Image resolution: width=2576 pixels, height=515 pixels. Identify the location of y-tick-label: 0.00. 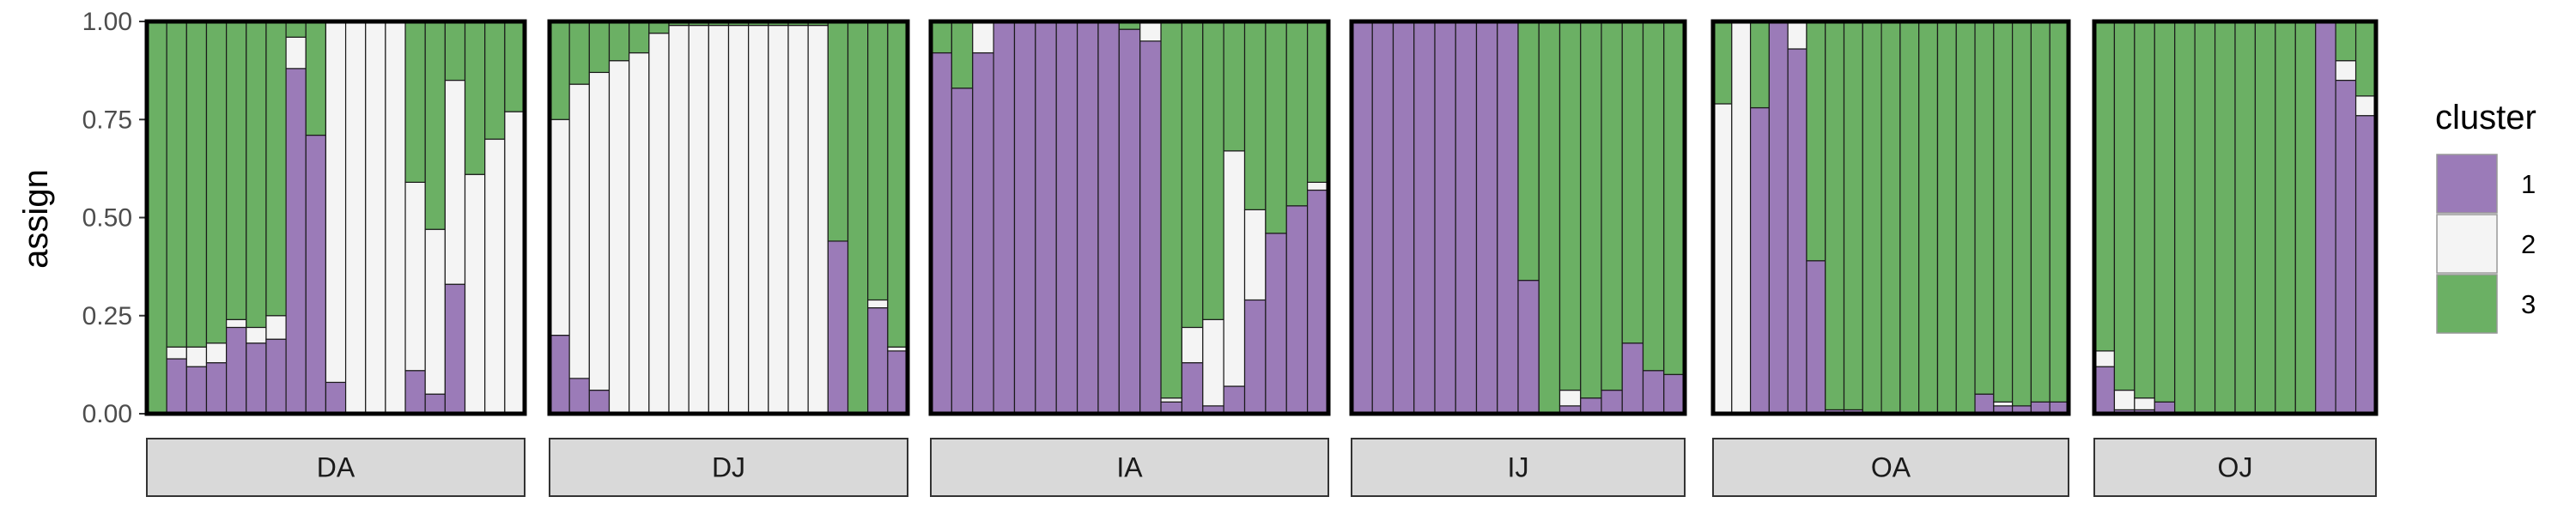
(107, 414).